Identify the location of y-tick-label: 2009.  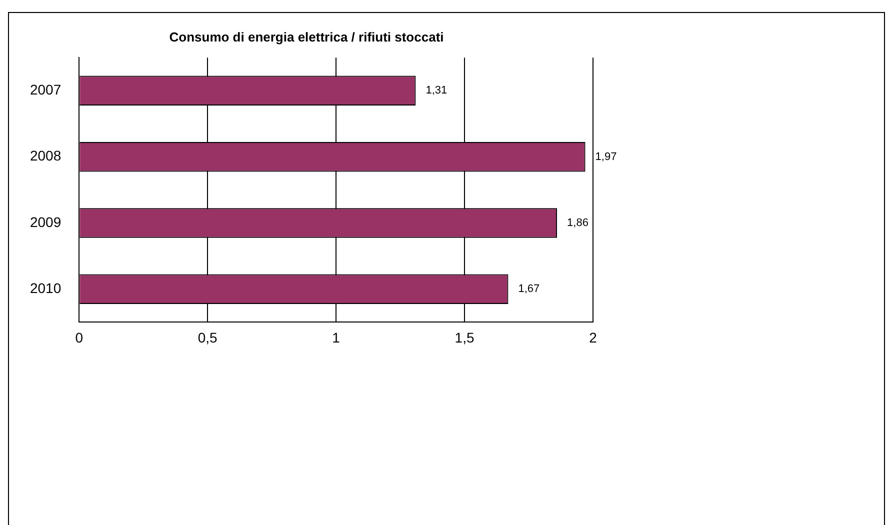
(46, 222).